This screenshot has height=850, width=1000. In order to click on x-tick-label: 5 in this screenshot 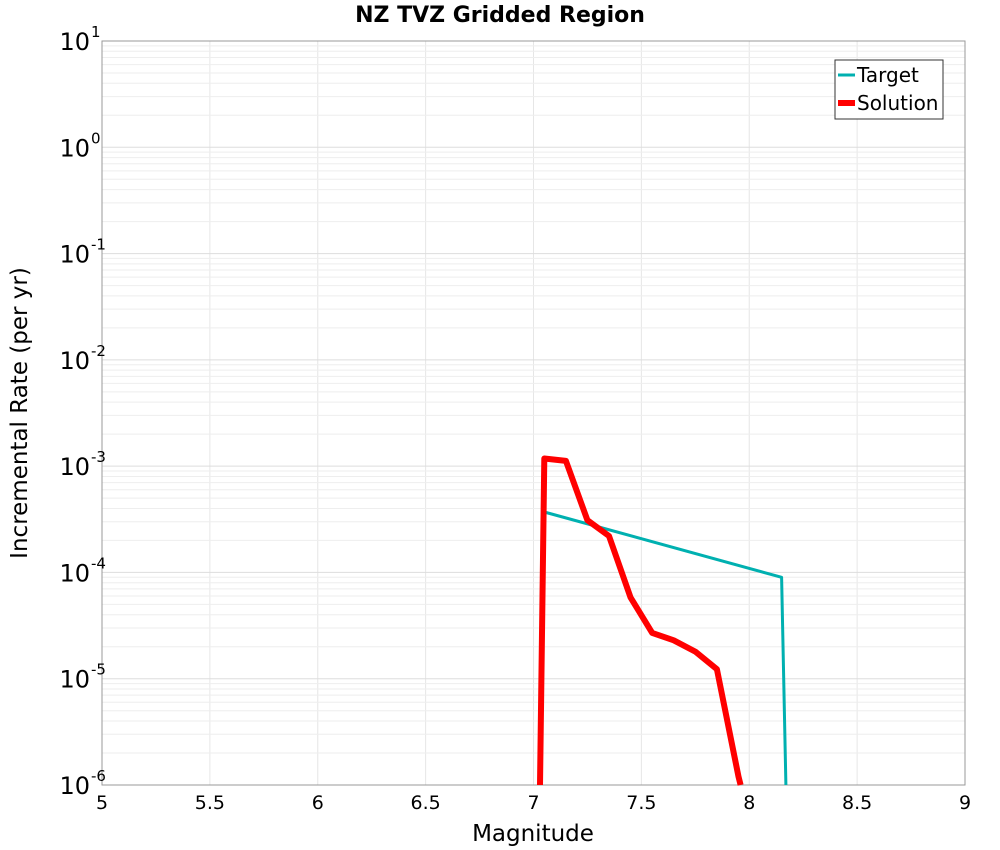, I will do `click(102, 803)`.